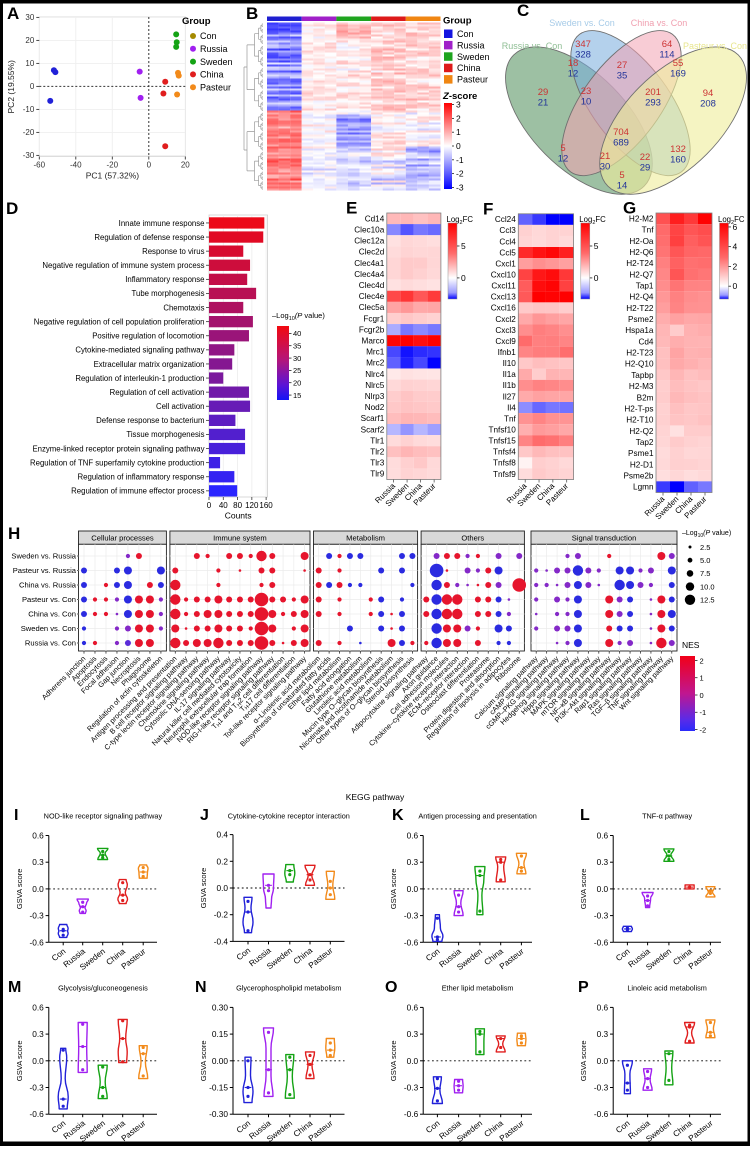  I want to click on svg-text: E, so click(351, 208).